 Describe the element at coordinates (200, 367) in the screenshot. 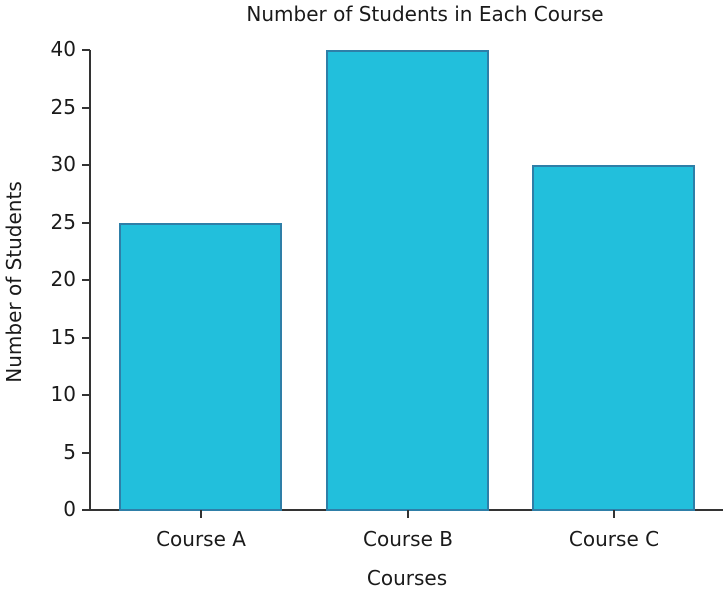

I see `bar-course-a` at that location.